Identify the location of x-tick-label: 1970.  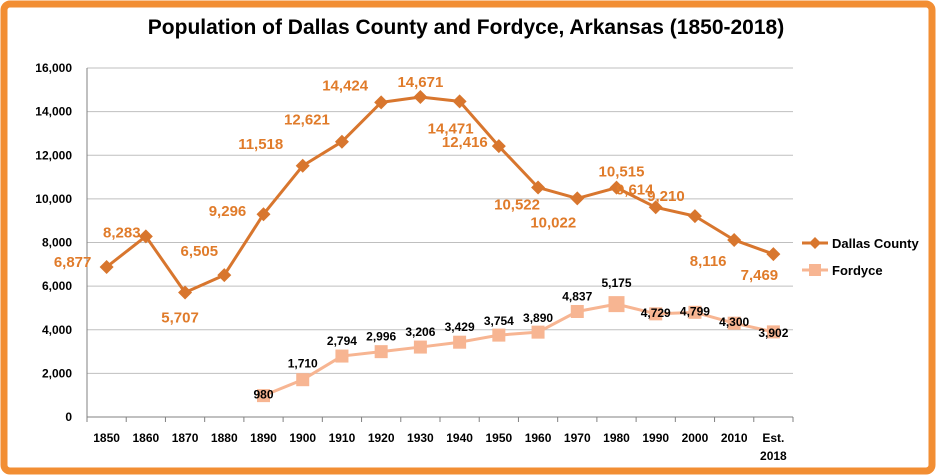
(577, 438).